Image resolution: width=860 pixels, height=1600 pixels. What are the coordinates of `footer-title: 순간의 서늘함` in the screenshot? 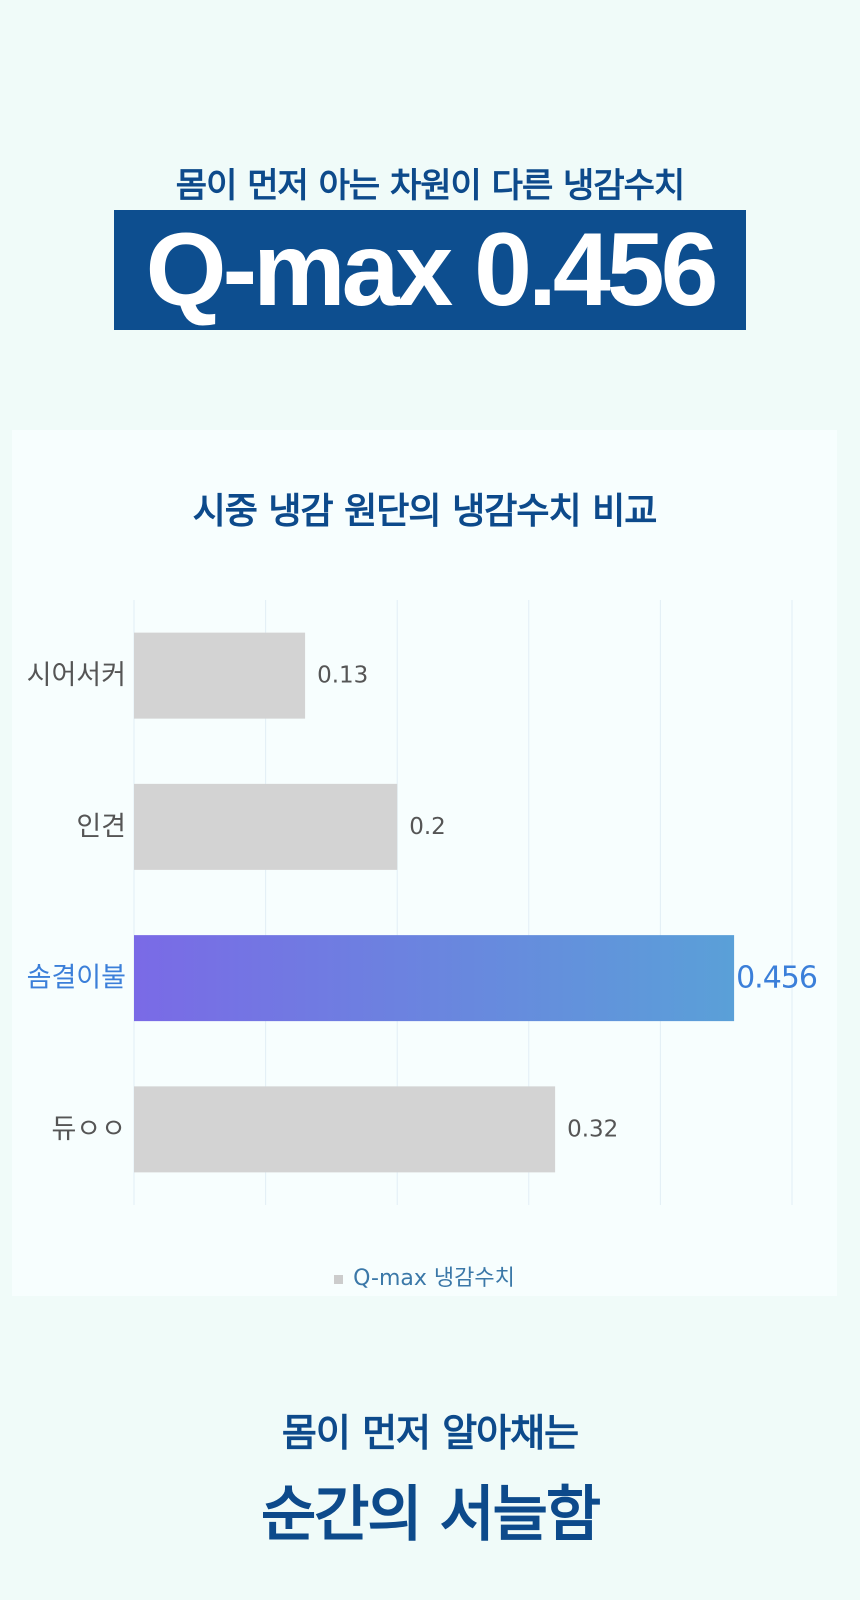 It's located at (430, 1515).